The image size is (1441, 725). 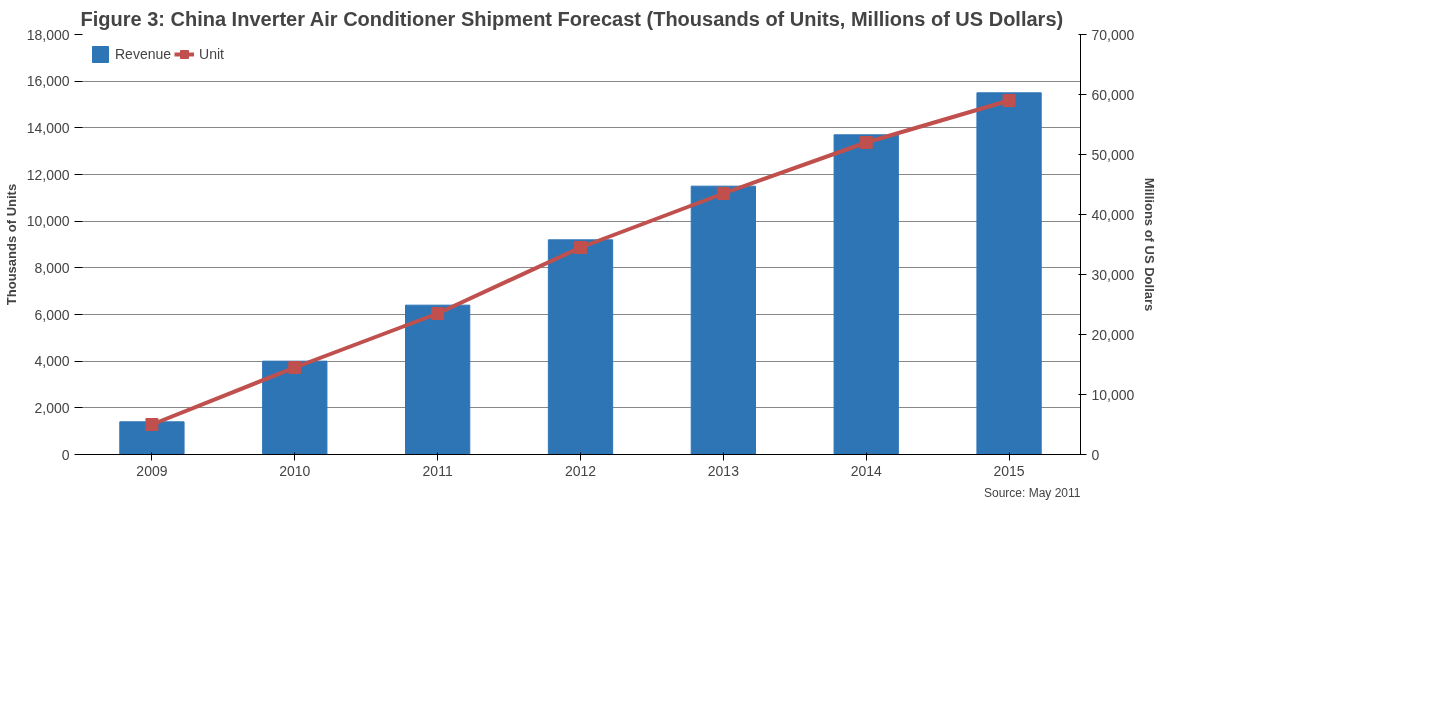 What do you see at coordinates (52, 361) in the screenshot?
I see `y-tick-label: 4,000` at bounding box center [52, 361].